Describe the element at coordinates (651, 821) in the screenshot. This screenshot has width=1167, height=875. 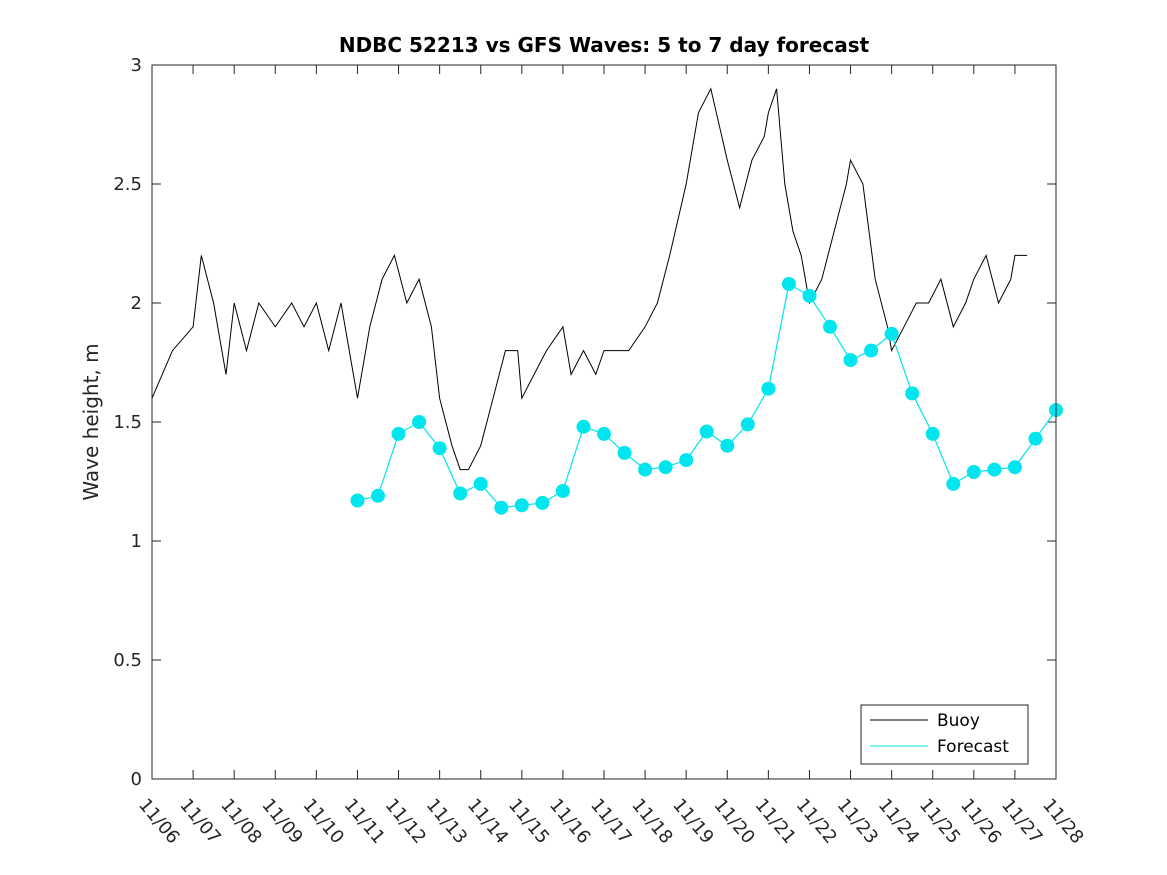
I see `x-tick-label: 11/18` at that location.